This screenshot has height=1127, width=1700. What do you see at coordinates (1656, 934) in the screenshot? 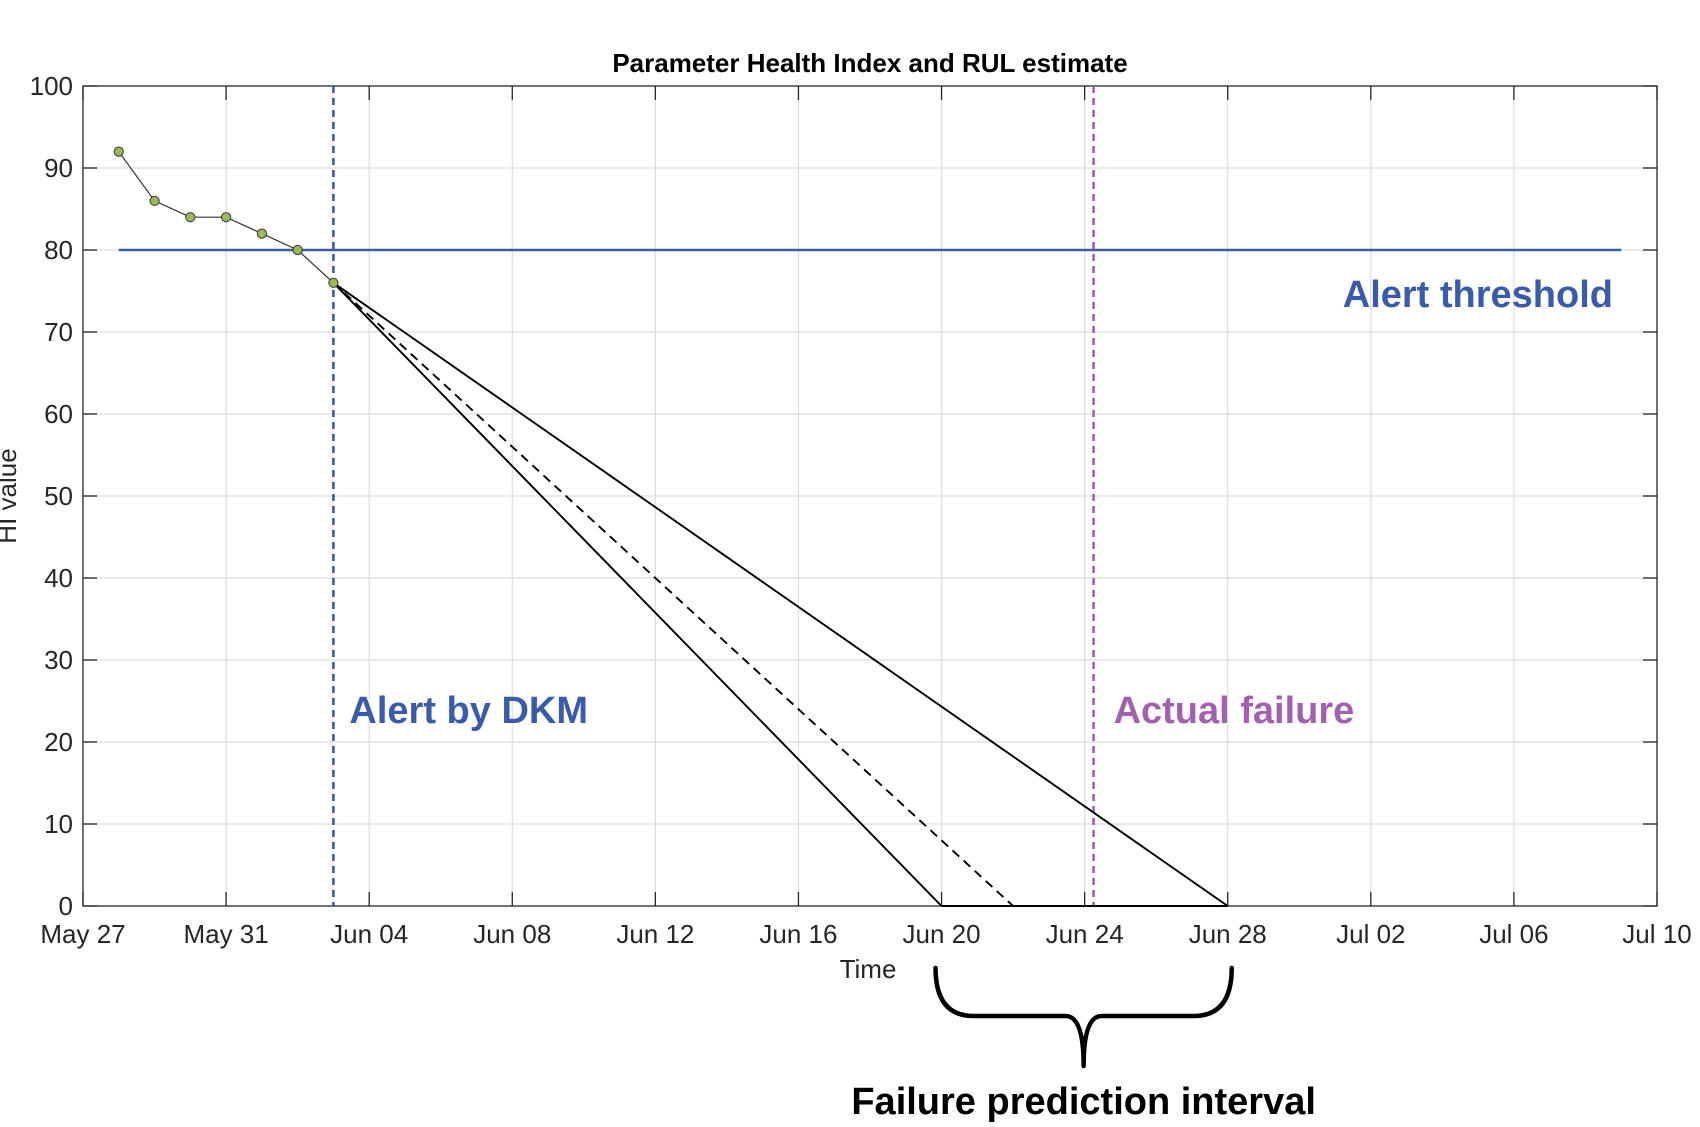
I see `x-tick-label: Jul 10` at bounding box center [1656, 934].